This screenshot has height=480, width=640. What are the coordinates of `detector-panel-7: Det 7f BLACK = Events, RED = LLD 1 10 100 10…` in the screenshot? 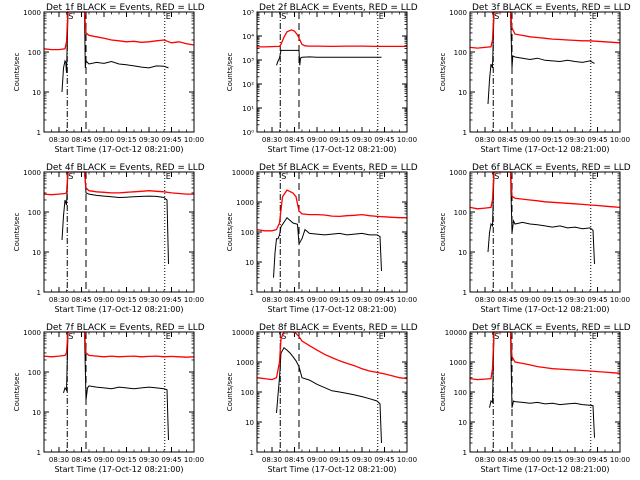 It's located at (109, 398).